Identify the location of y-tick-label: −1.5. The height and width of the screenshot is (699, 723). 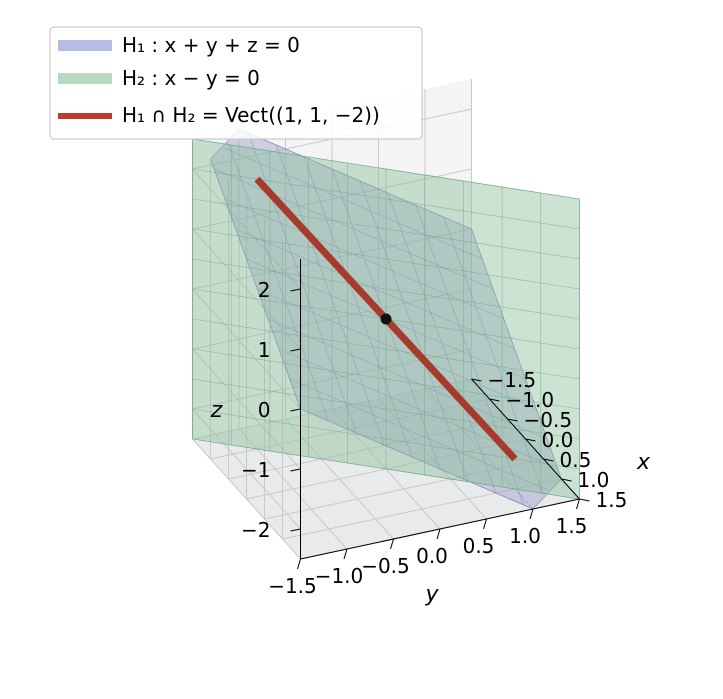
(292, 586).